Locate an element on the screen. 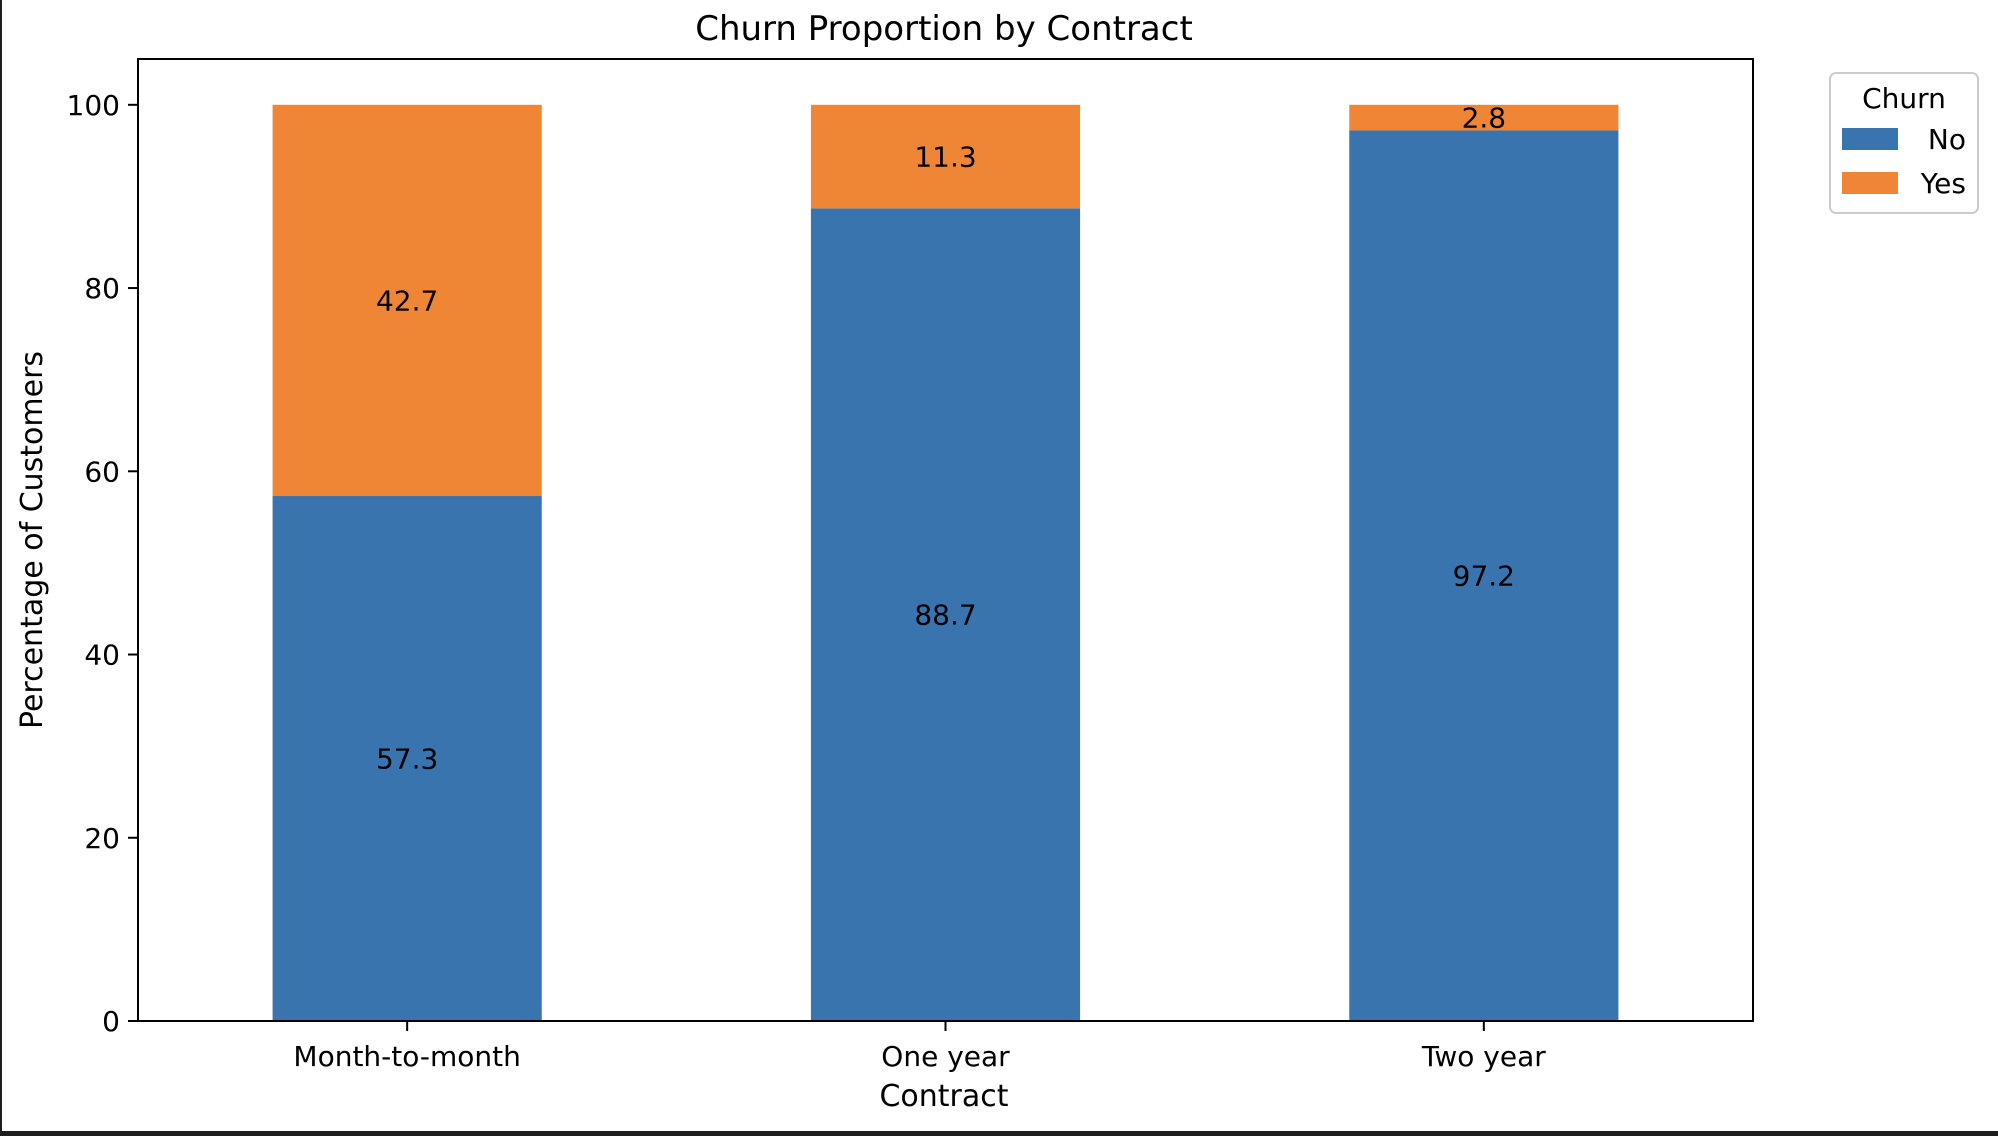 This screenshot has width=1998, height=1136. legend-swatch-yes is located at coordinates (1870, 183).